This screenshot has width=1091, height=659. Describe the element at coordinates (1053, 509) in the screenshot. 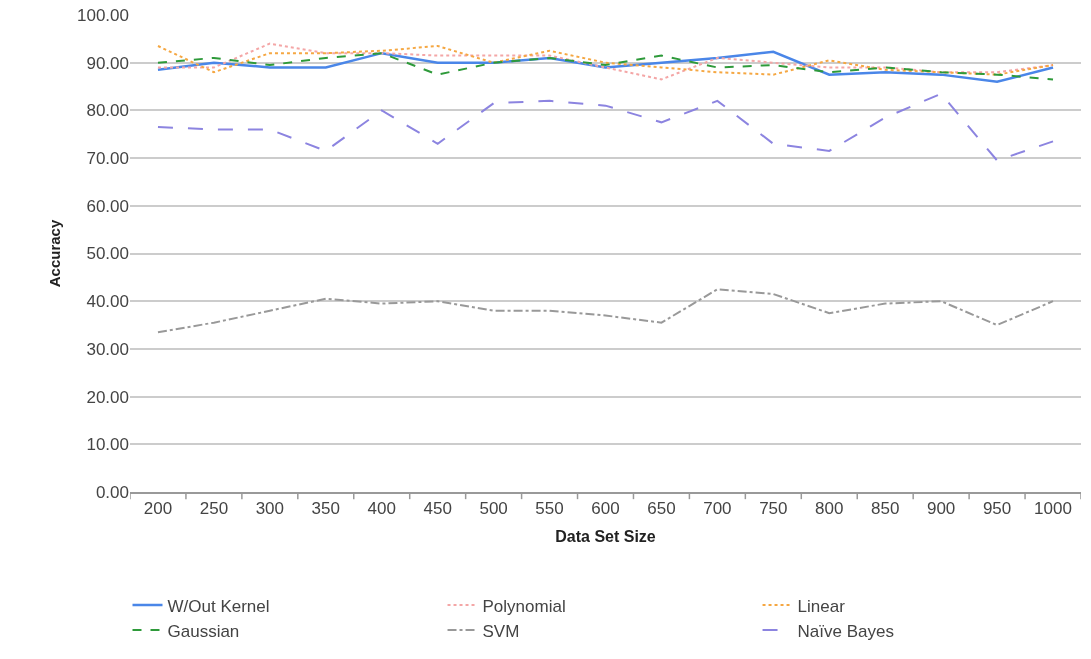

I see `x-tick-label: 1000` at that location.